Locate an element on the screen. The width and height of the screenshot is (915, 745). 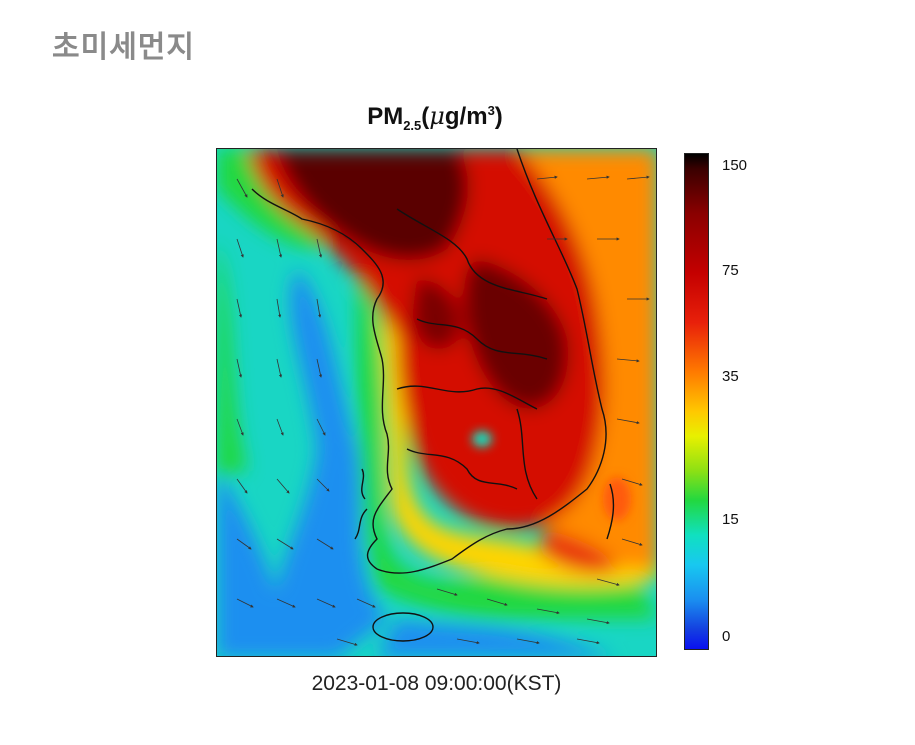
colorbar-tick-150: 150 is located at coordinates (735, 165).